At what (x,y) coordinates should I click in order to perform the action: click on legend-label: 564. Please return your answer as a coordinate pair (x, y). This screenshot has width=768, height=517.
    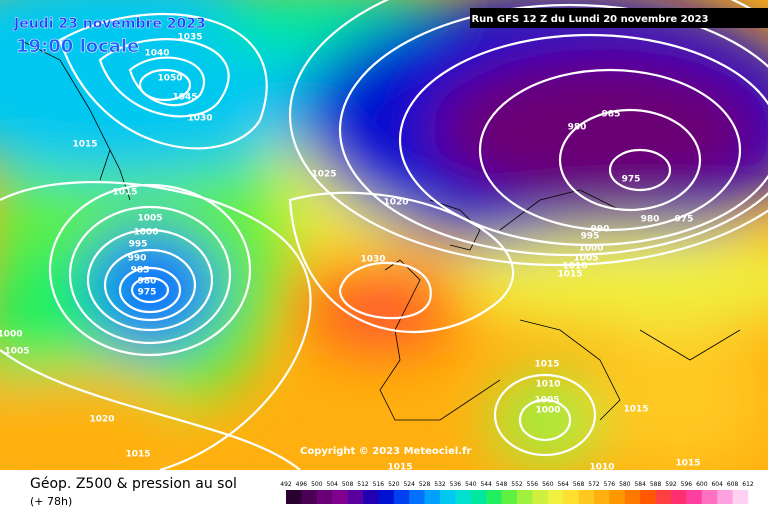
    Looking at the image, I should click on (563, 484).